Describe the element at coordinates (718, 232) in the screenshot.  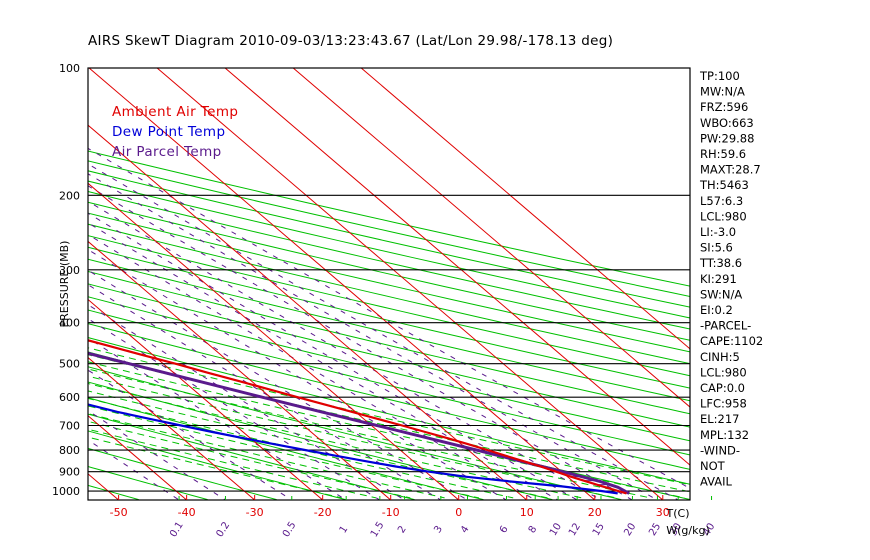
I see `sounding-index-li: LI:-3.0` at that location.